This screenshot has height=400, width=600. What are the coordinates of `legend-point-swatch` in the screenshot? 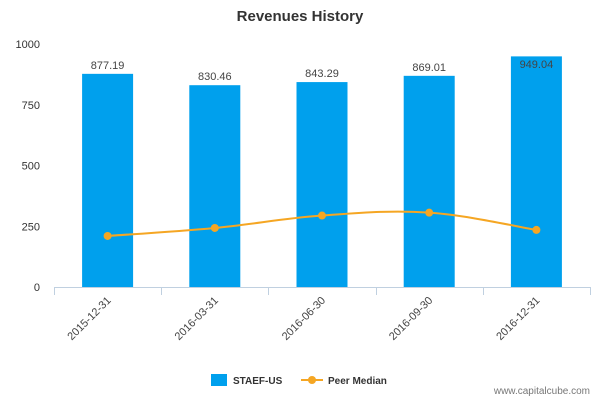 It's located at (312, 380).